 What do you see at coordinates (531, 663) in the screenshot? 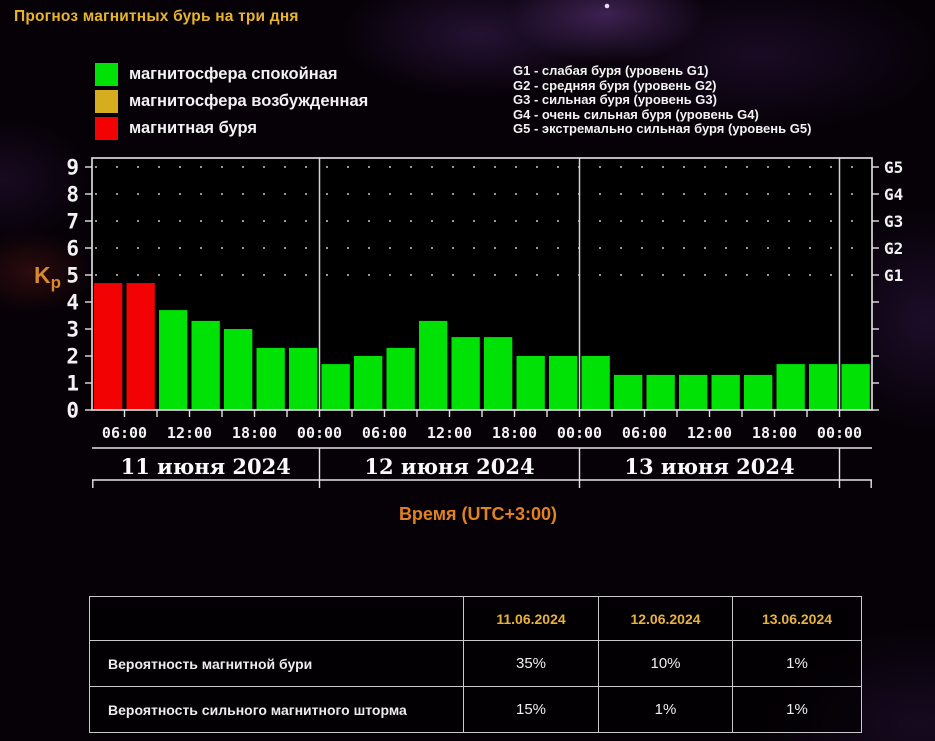
I see `table-value-cell: 35%` at bounding box center [531, 663].